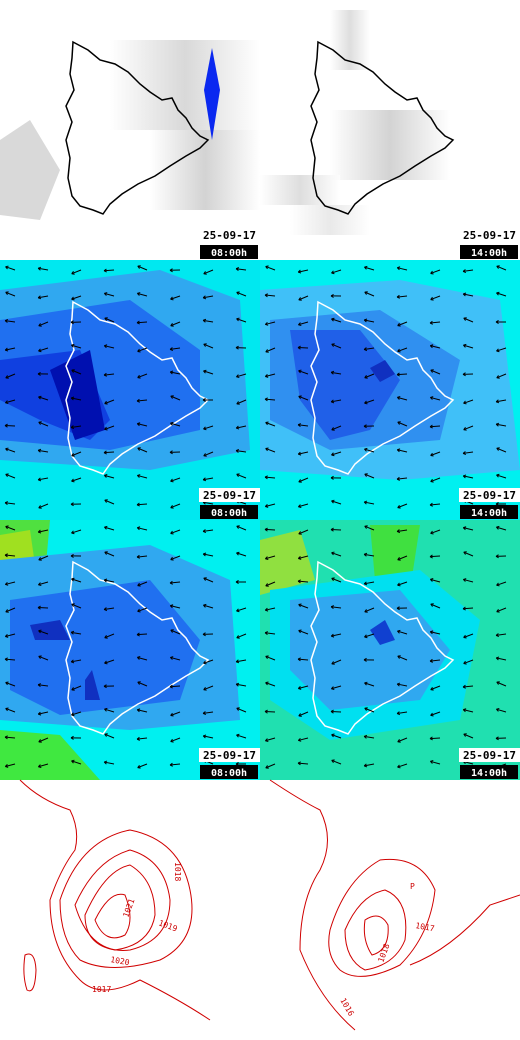 The image size is (520, 1040). What do you see at coordinates (489, 495) in the screenshot?
I see `date-label: 25-09-17` at bounding box center [489, 495].